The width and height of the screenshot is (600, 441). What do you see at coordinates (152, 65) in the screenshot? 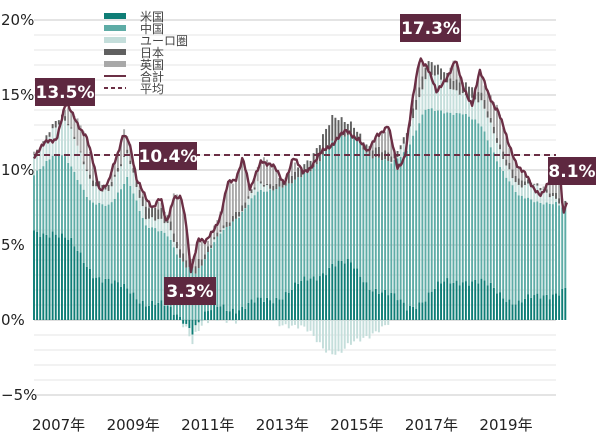
I see `legend-label-uk: 英国` at bounding box center [152, 65].